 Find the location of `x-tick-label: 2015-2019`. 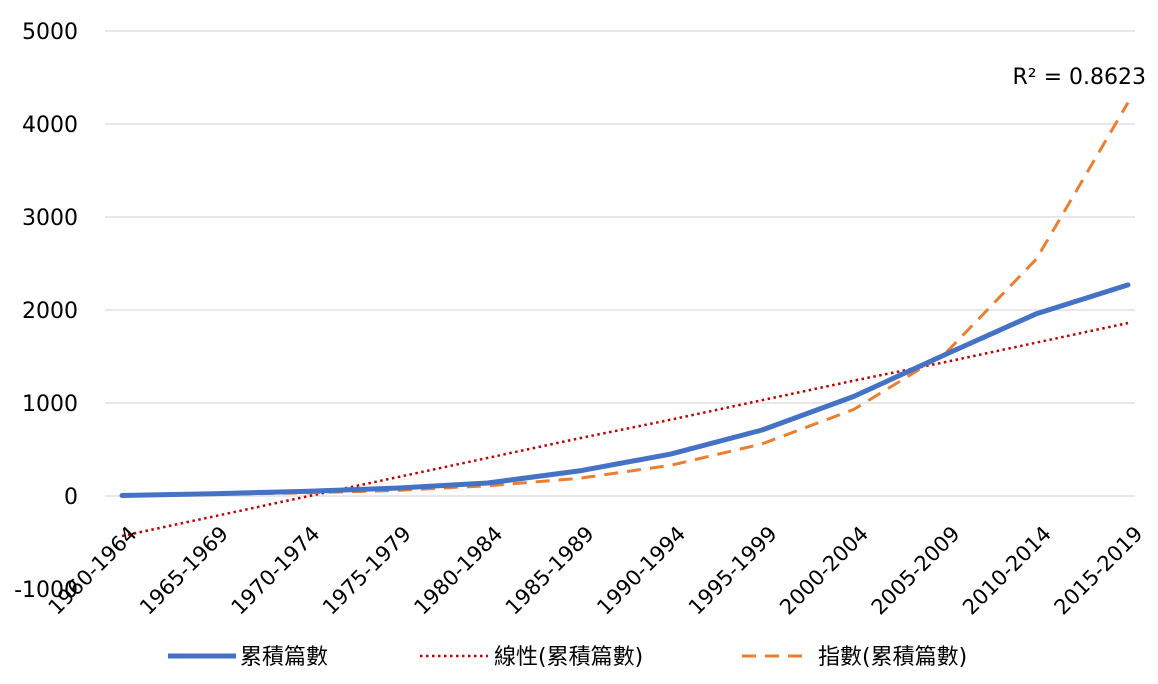

x-tick-label: 2015-2019 is located at coordinates (1099, 571).